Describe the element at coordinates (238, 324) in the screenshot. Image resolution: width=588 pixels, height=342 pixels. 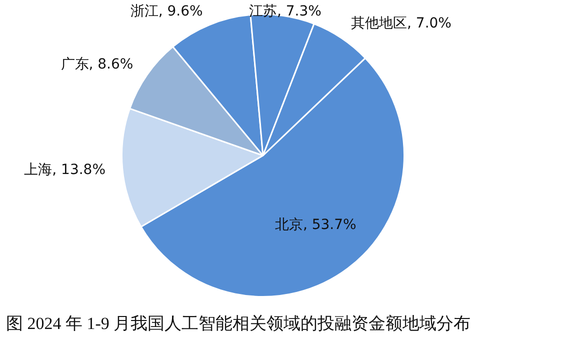
I see `text: 图 2024 年 1-9 月我国人工智能相关领域的投融资金额地域分布` at that location.